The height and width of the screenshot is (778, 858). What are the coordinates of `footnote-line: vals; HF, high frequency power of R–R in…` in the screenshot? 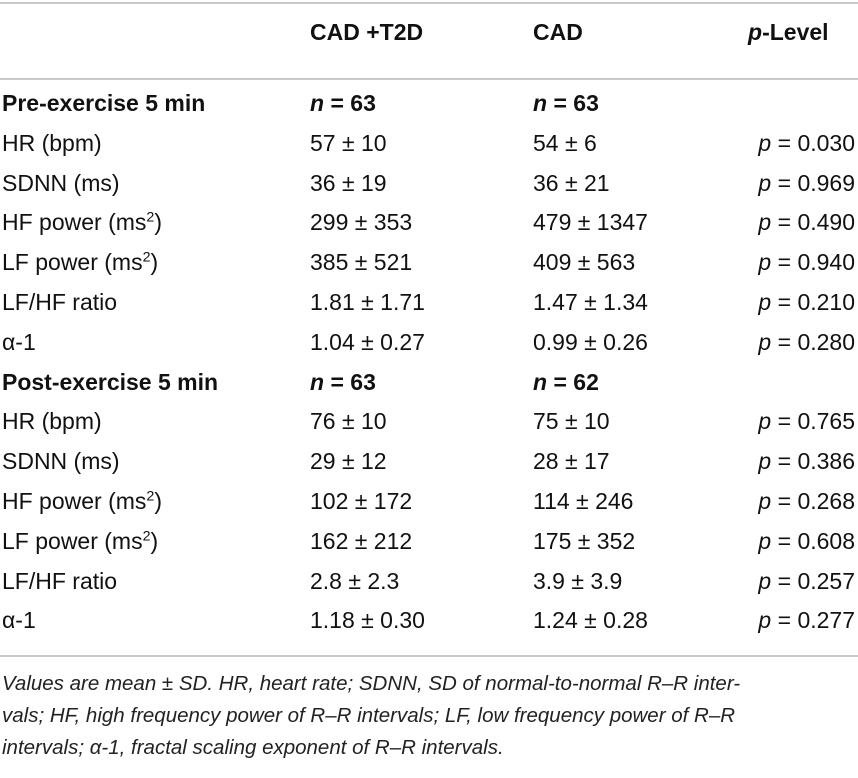 It's located at (369, 715).